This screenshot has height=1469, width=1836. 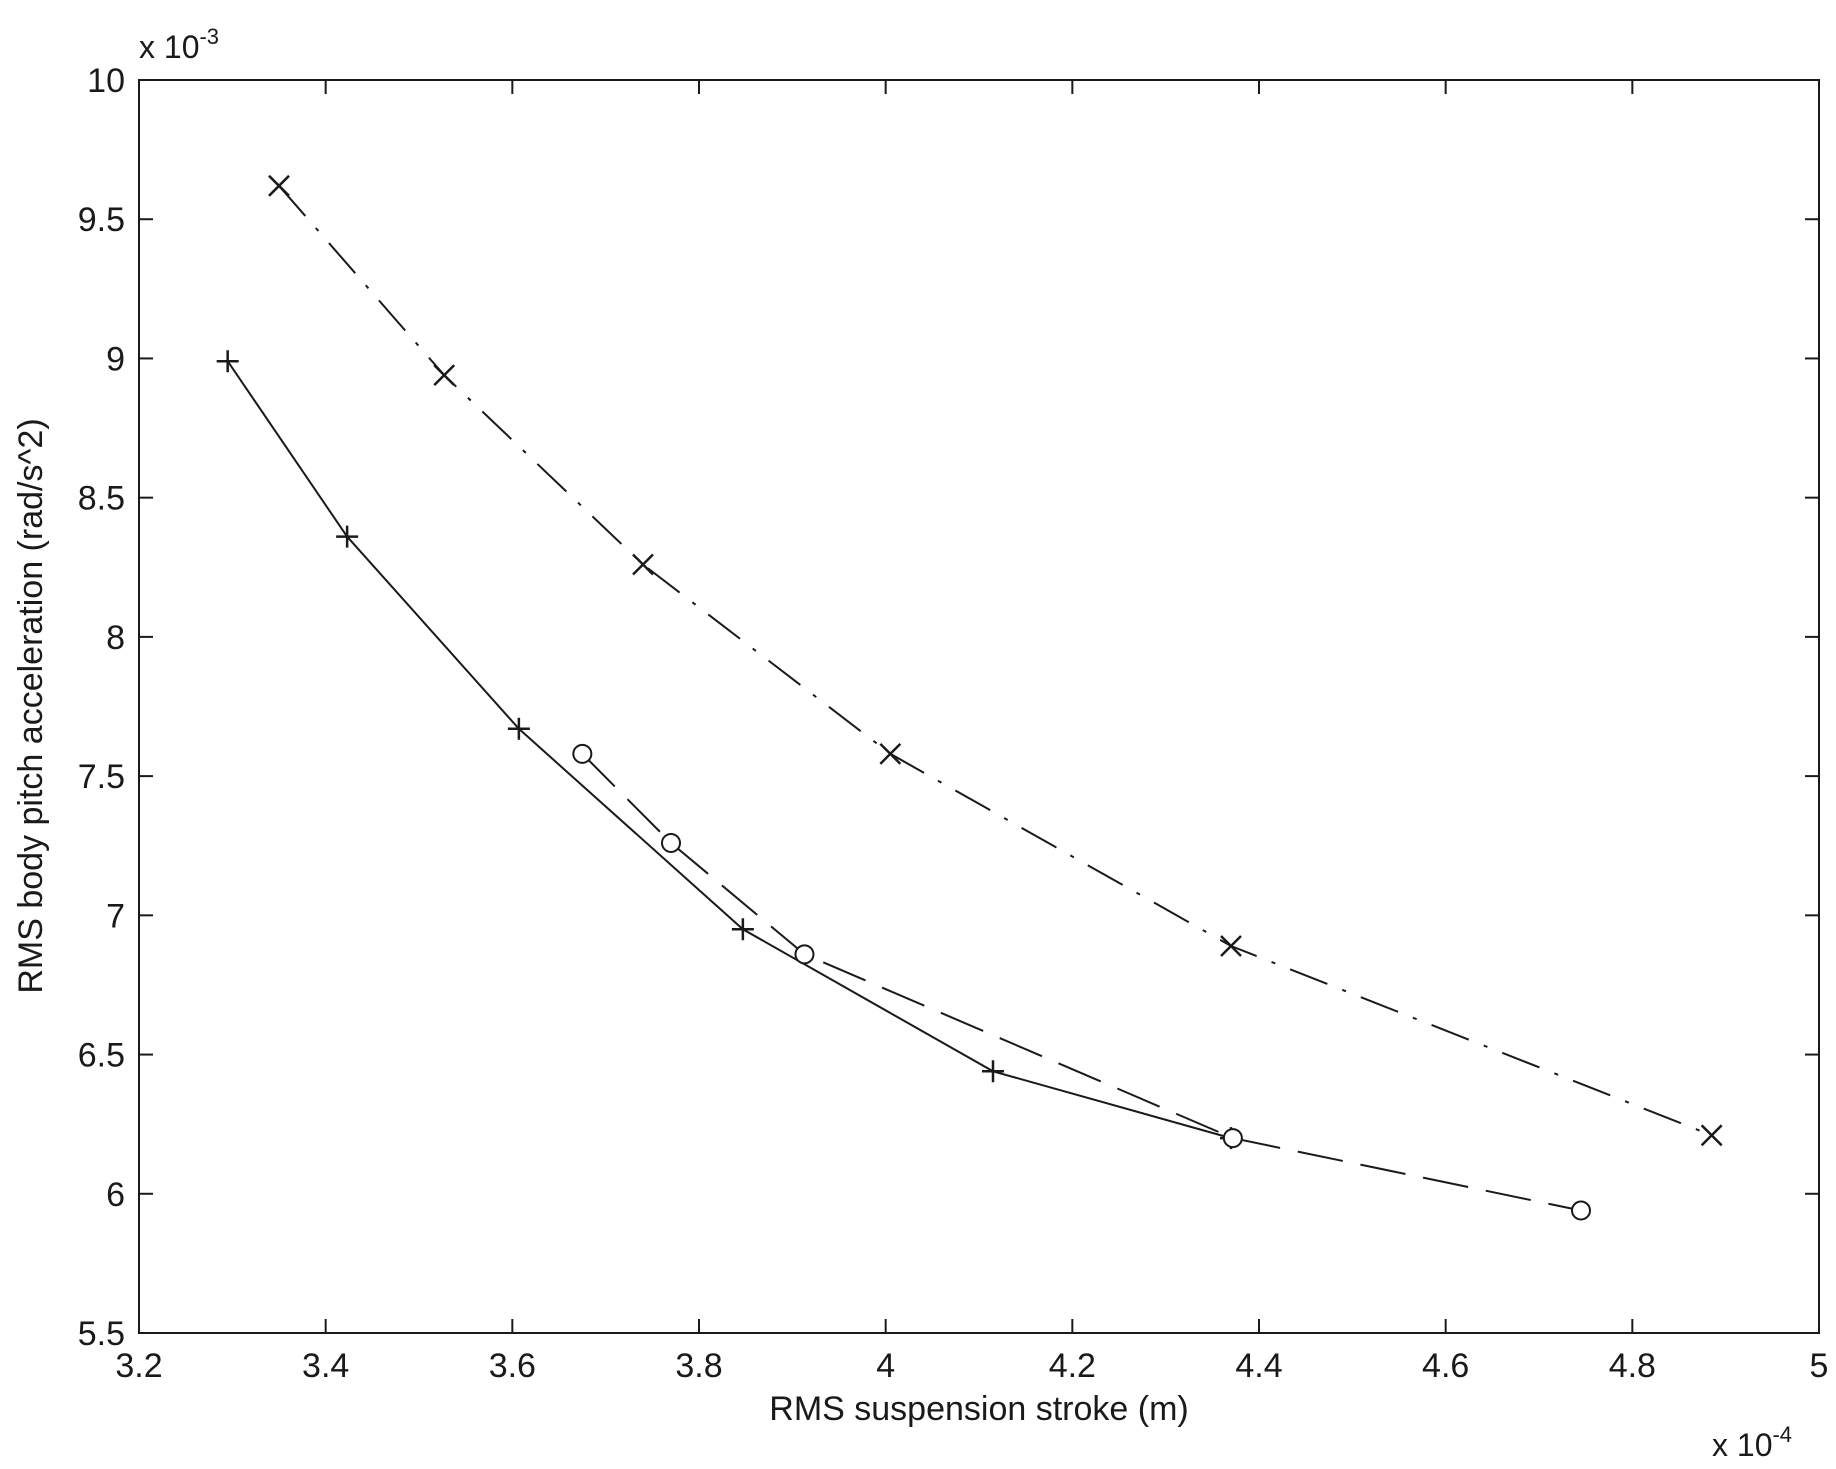 I want to click on x-multiplier-base: x 10, so click(x=1742, y=1445).